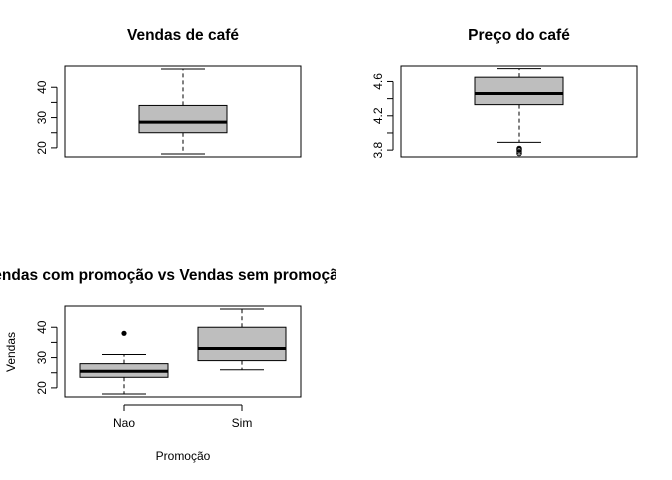  What do you see at coordinates (378, 149) in the screenshot?
I see `y-tick-label: 3.8` at bounding box center [378, 149].